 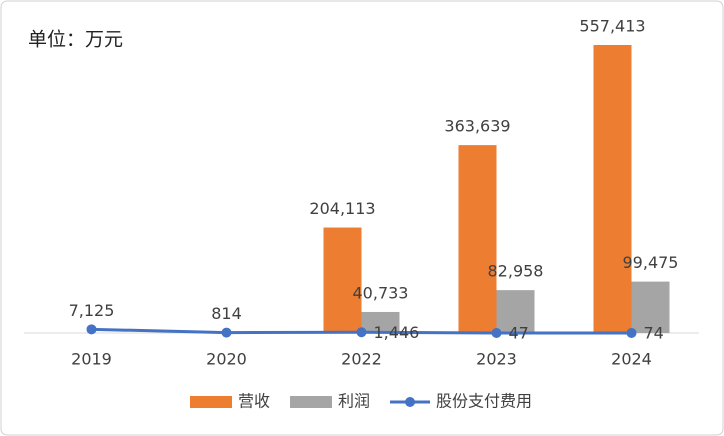 What do you see at coordinates (516, 271) in the screenshot?
I see `data-label: 82,958` at bounding box center [516, 271].